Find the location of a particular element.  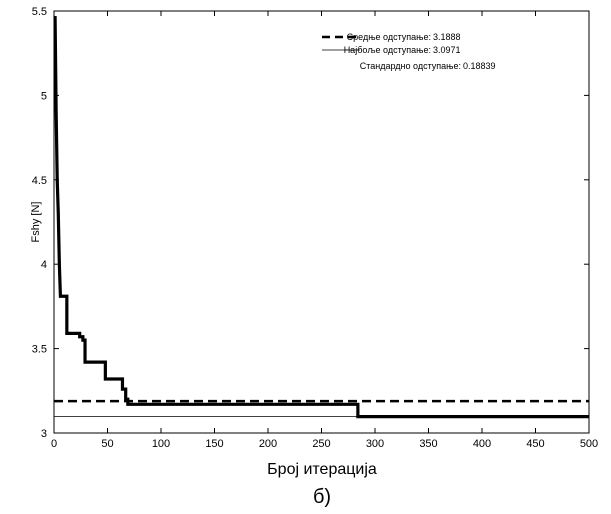

x-tick-label: 350 is located at coordinates (428, 444).